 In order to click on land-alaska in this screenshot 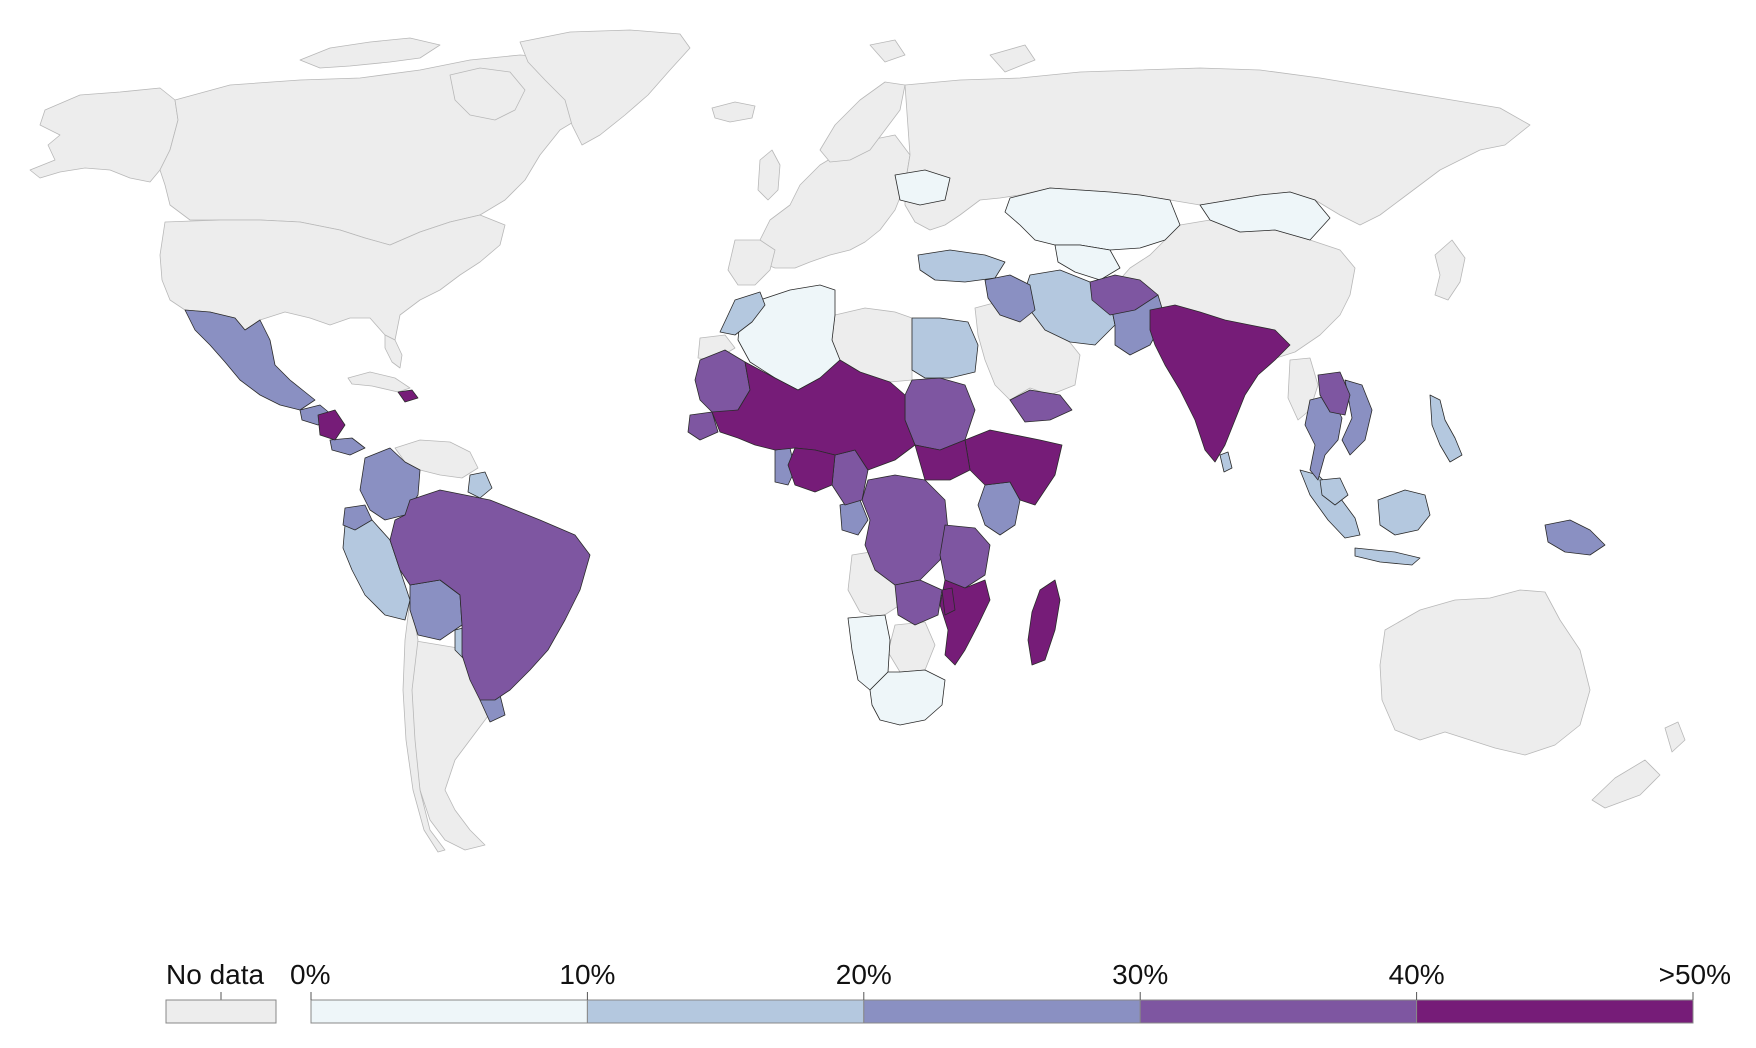, I will do `click(104, 135)`.